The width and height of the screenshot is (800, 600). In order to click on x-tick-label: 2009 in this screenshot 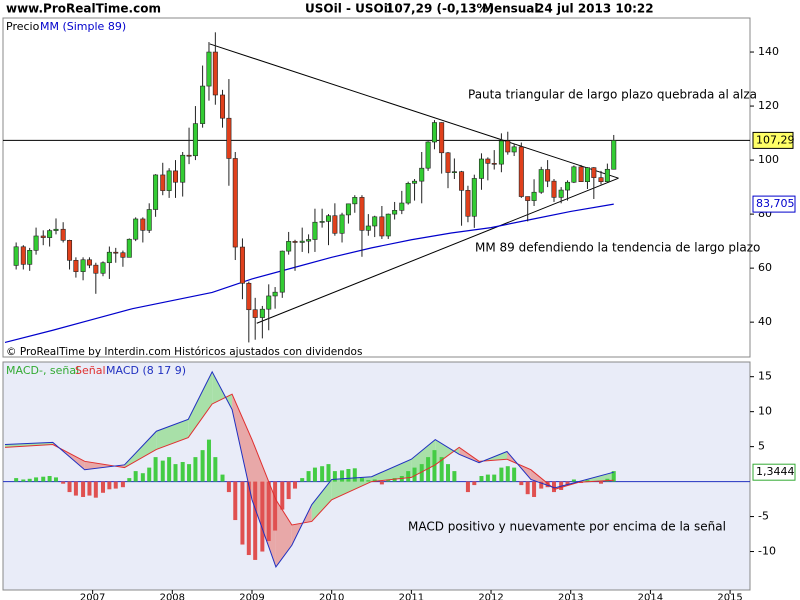, I will do `click(251, 596)`.